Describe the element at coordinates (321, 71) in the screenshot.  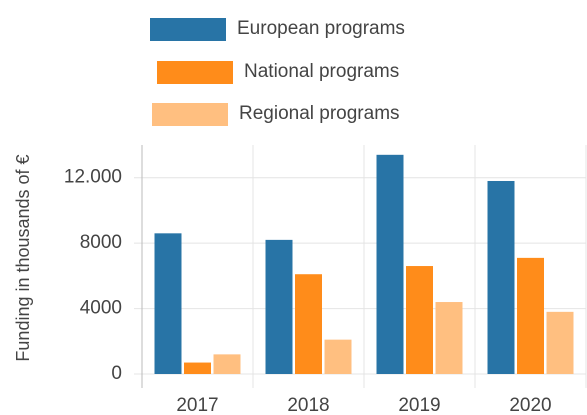
I see `legend-label: National programs` at that location.